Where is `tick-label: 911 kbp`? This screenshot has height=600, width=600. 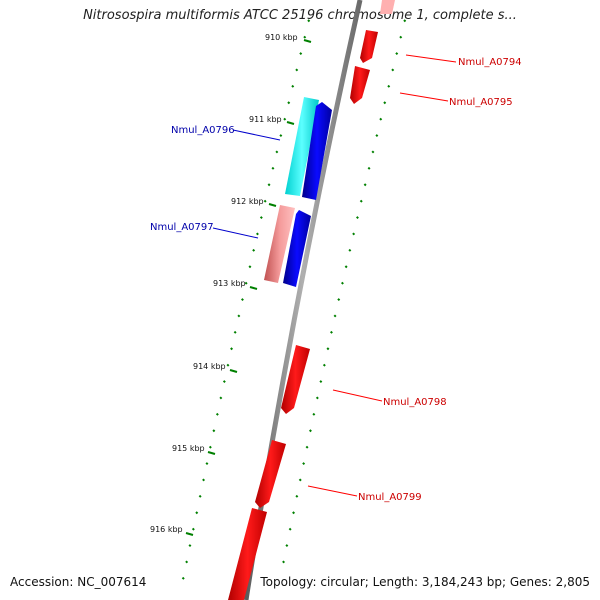
tick-label: 911 kbp is located at coordinates (265, 119).